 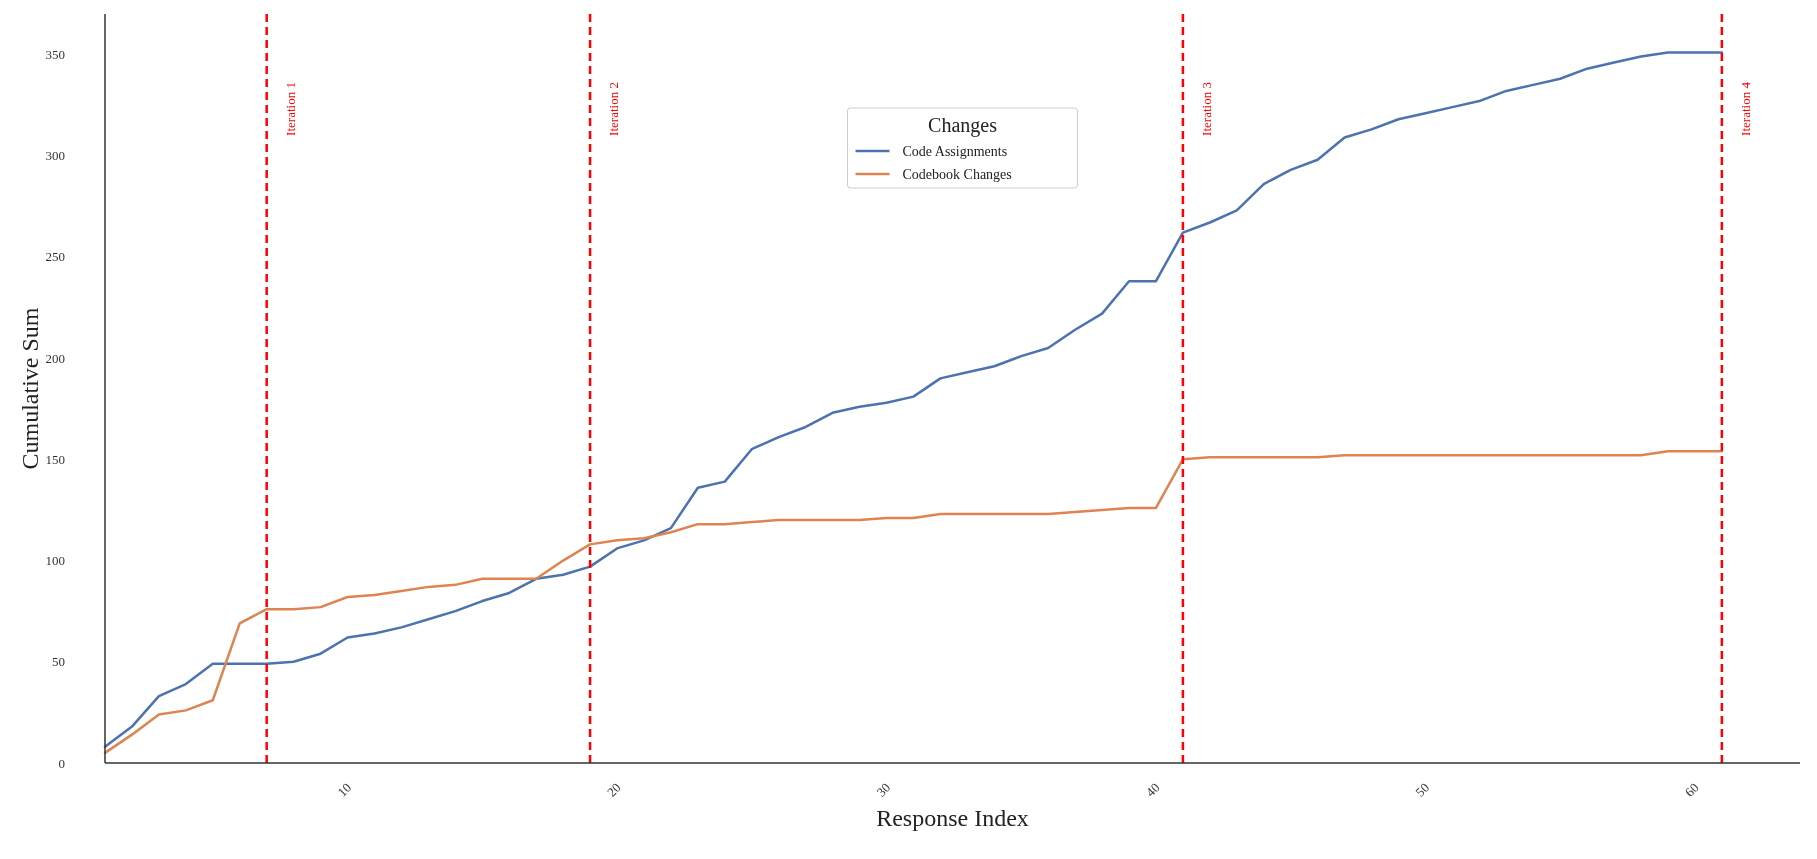 I want to click on ref-line-label: Iteration 1, so click(x=290, y=109).